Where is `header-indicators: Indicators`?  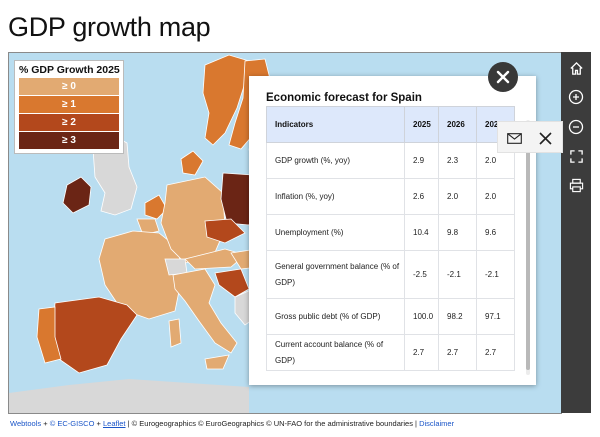 header-indicators: Indicators is located at coordinates (335, 124).